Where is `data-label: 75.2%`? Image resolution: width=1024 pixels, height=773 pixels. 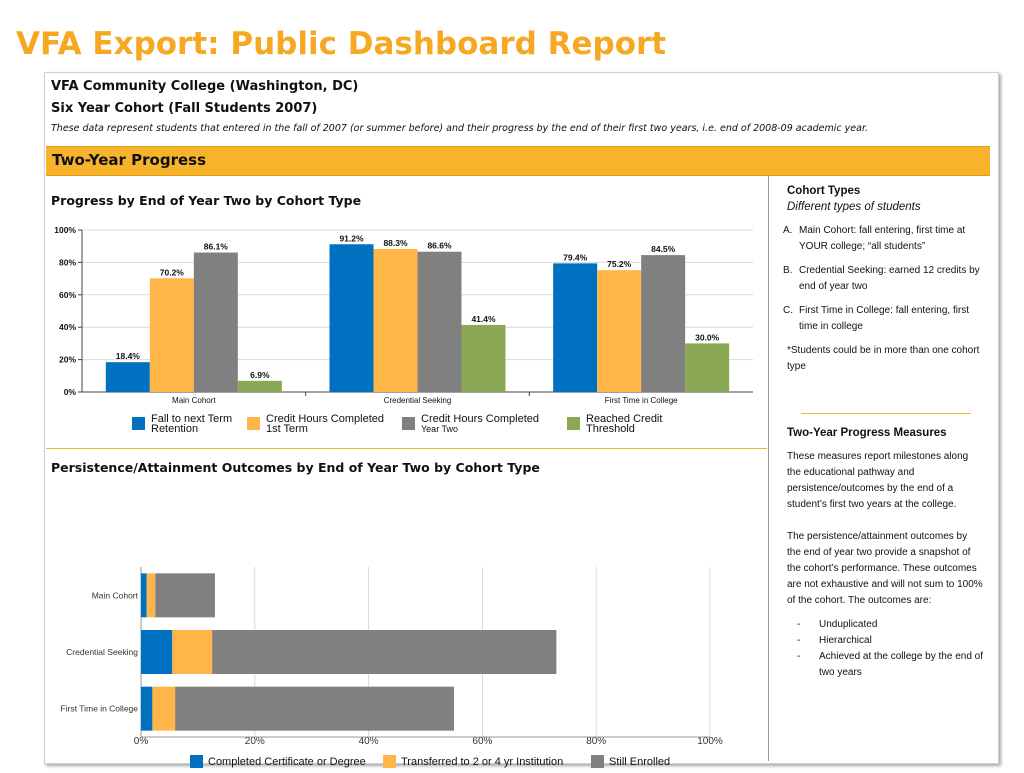
data-label: 75.2% is located at coordinates (619, 264).